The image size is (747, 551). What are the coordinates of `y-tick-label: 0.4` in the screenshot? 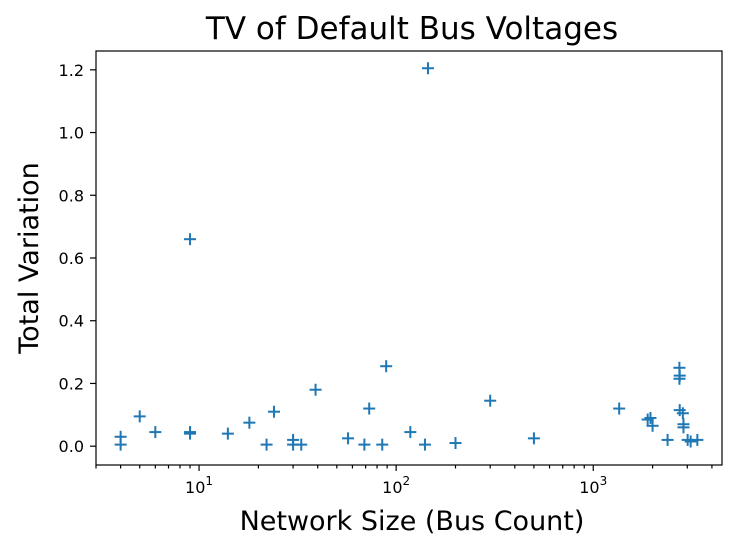 It's located at (71, 321).